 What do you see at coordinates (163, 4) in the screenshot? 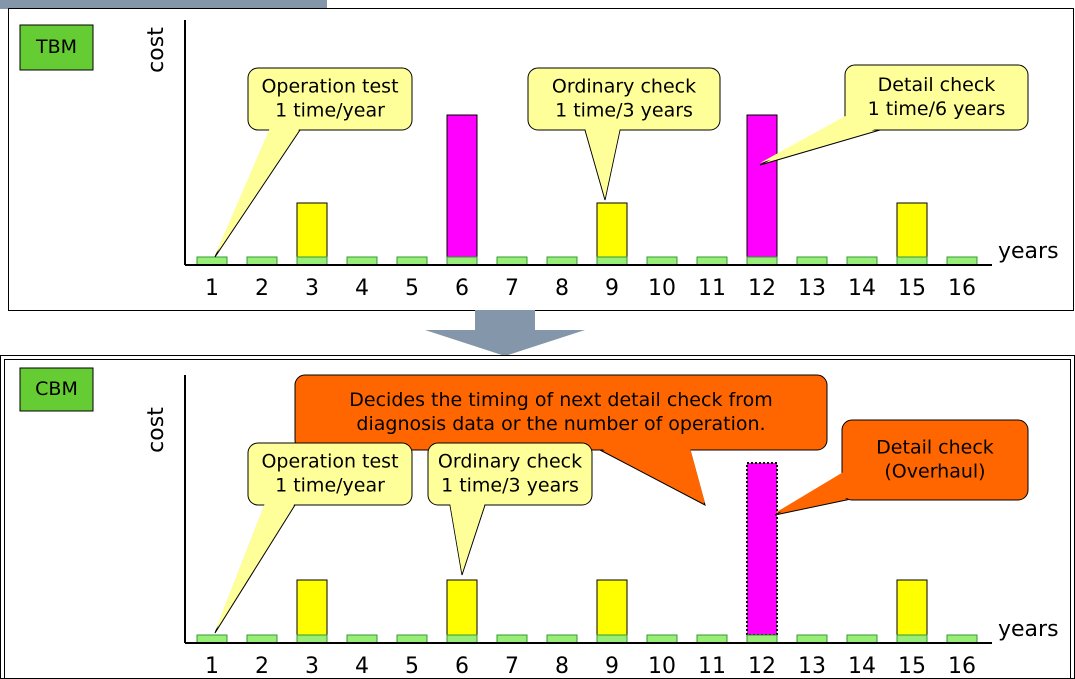
I see `tab` at bounding box center [163, 4].